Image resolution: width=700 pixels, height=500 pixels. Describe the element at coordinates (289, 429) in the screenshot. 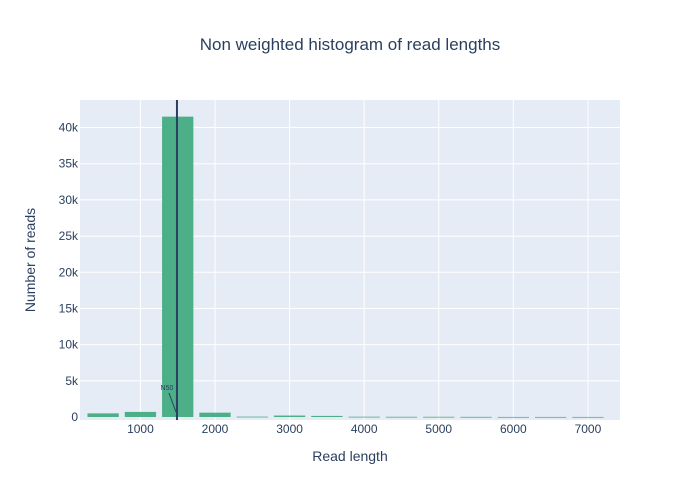

I see `x-tick-label: 3000` at that location.